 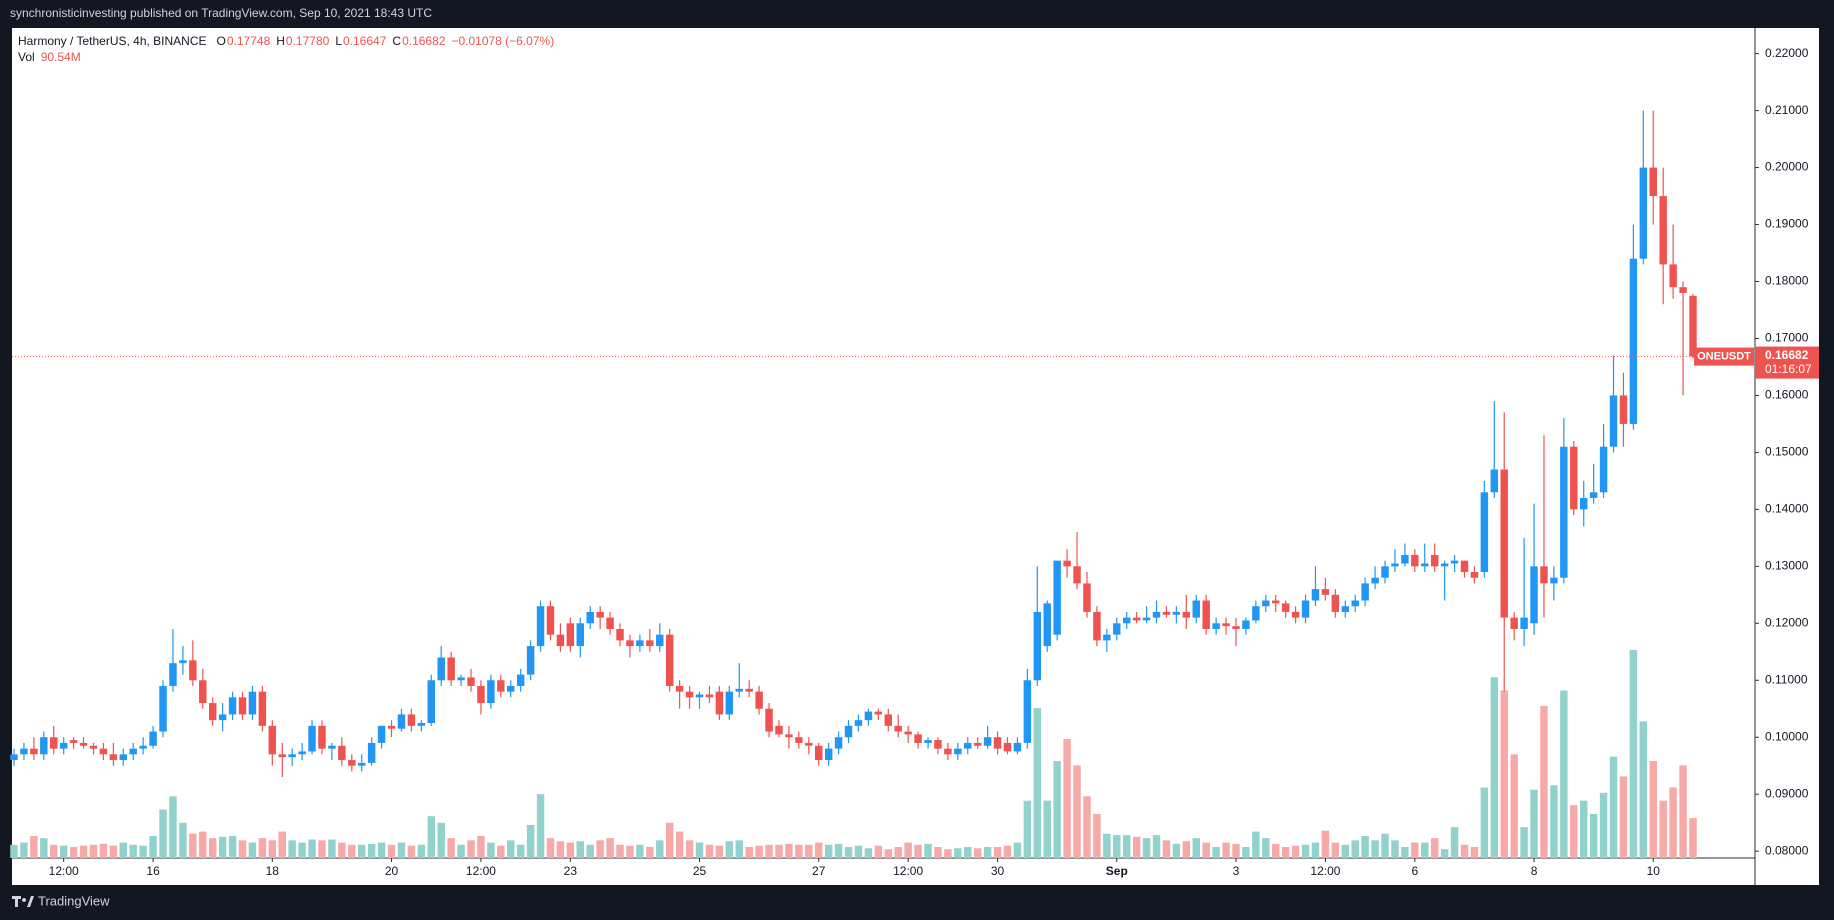 What do you see at coordinates (1534, 871) in the screenshot?
I see `x-tick-label: 8` at bounding box center [1534, 871].